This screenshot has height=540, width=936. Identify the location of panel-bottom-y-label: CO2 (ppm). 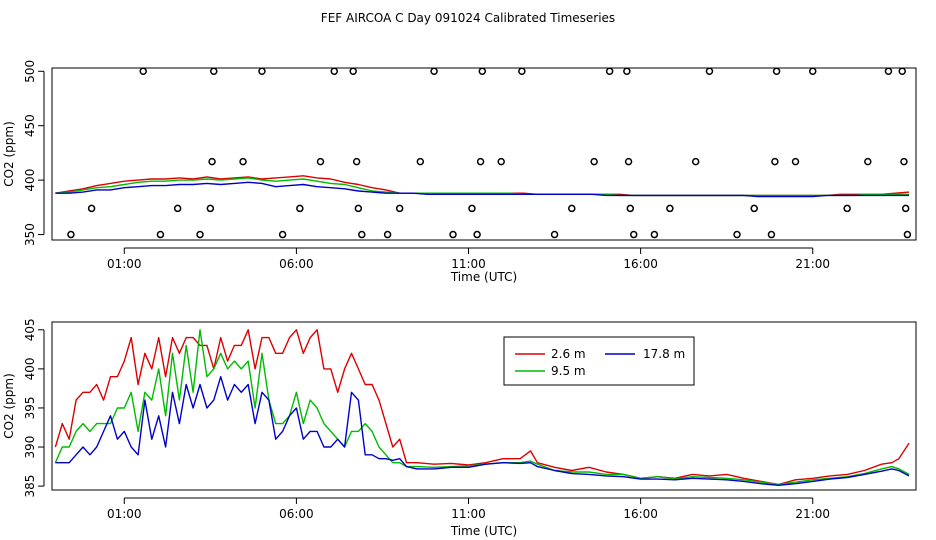
(9, 406).